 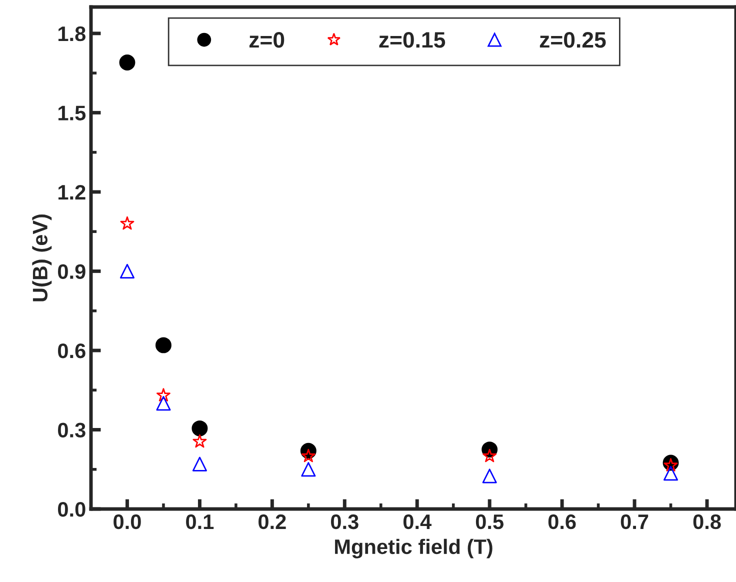 I want to click on y-tick-label: 1.5, so click(x=72, y=113).